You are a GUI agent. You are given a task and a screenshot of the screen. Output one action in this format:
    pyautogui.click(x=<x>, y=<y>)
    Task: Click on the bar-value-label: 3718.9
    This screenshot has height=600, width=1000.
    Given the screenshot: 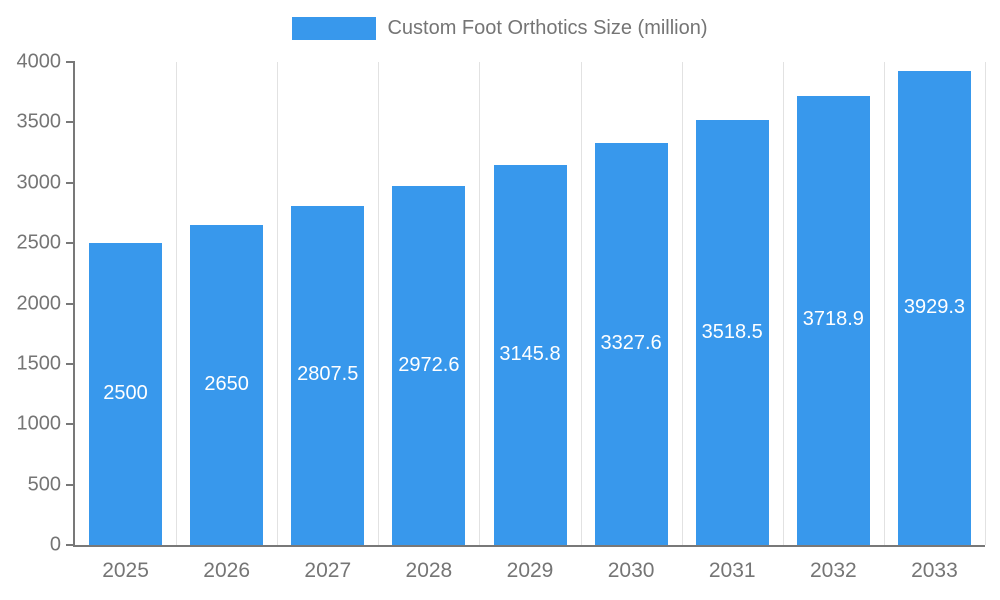 What is the action you would take?
    pyautogui.click(x=833, y=319)
    